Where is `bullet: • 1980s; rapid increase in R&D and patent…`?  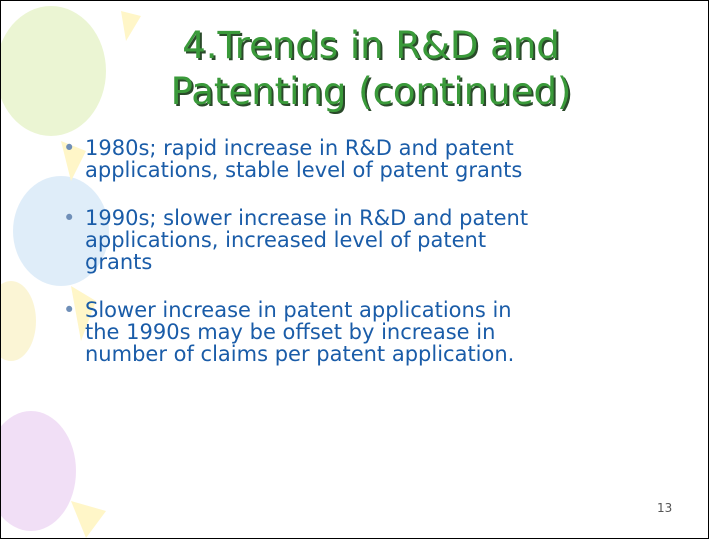 bullet: • 1980s; rapid increase in R&D and patent… is located at coordinates (378, 159).